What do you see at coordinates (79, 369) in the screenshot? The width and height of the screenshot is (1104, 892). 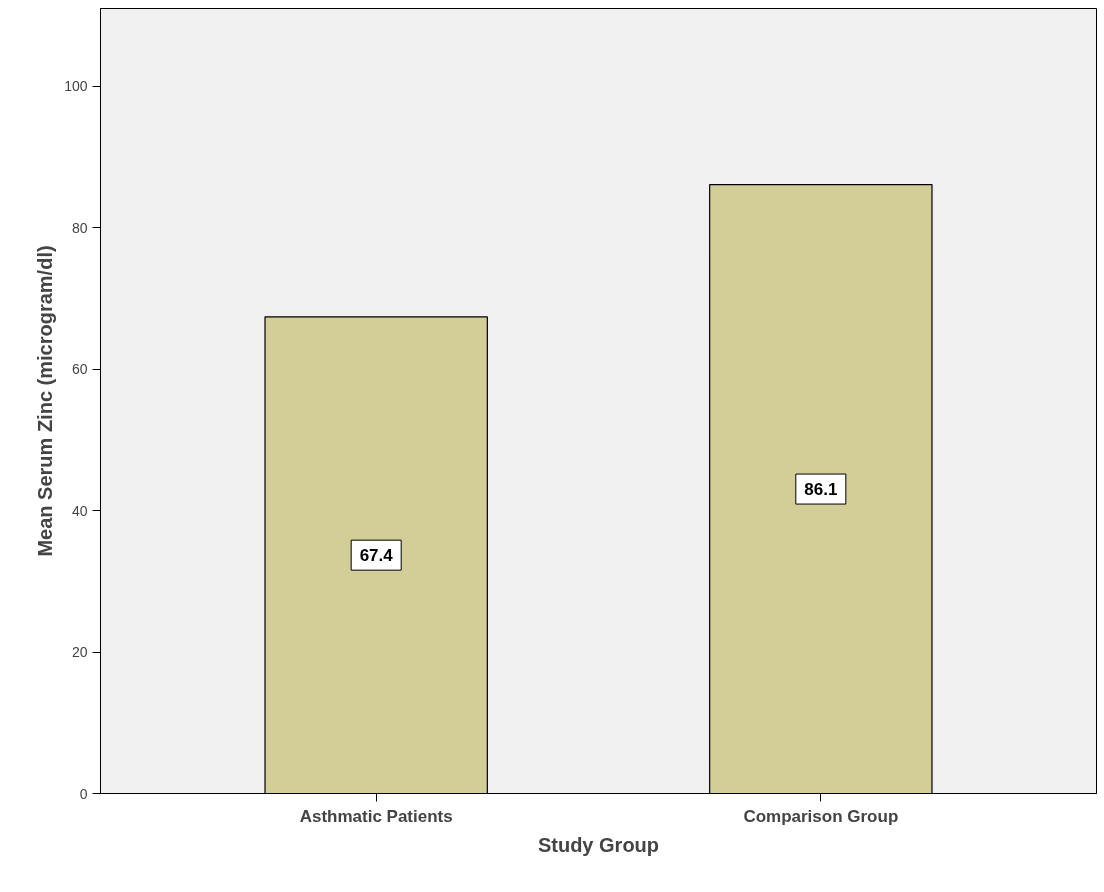 I see `y-tick-label: 60` at bounding box center [79, 369].